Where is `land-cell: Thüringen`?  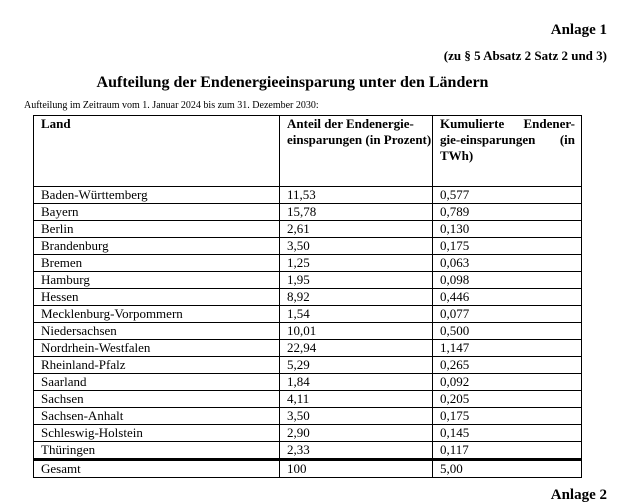 land-cell: Thüringen is located at coordinates (156, 450).